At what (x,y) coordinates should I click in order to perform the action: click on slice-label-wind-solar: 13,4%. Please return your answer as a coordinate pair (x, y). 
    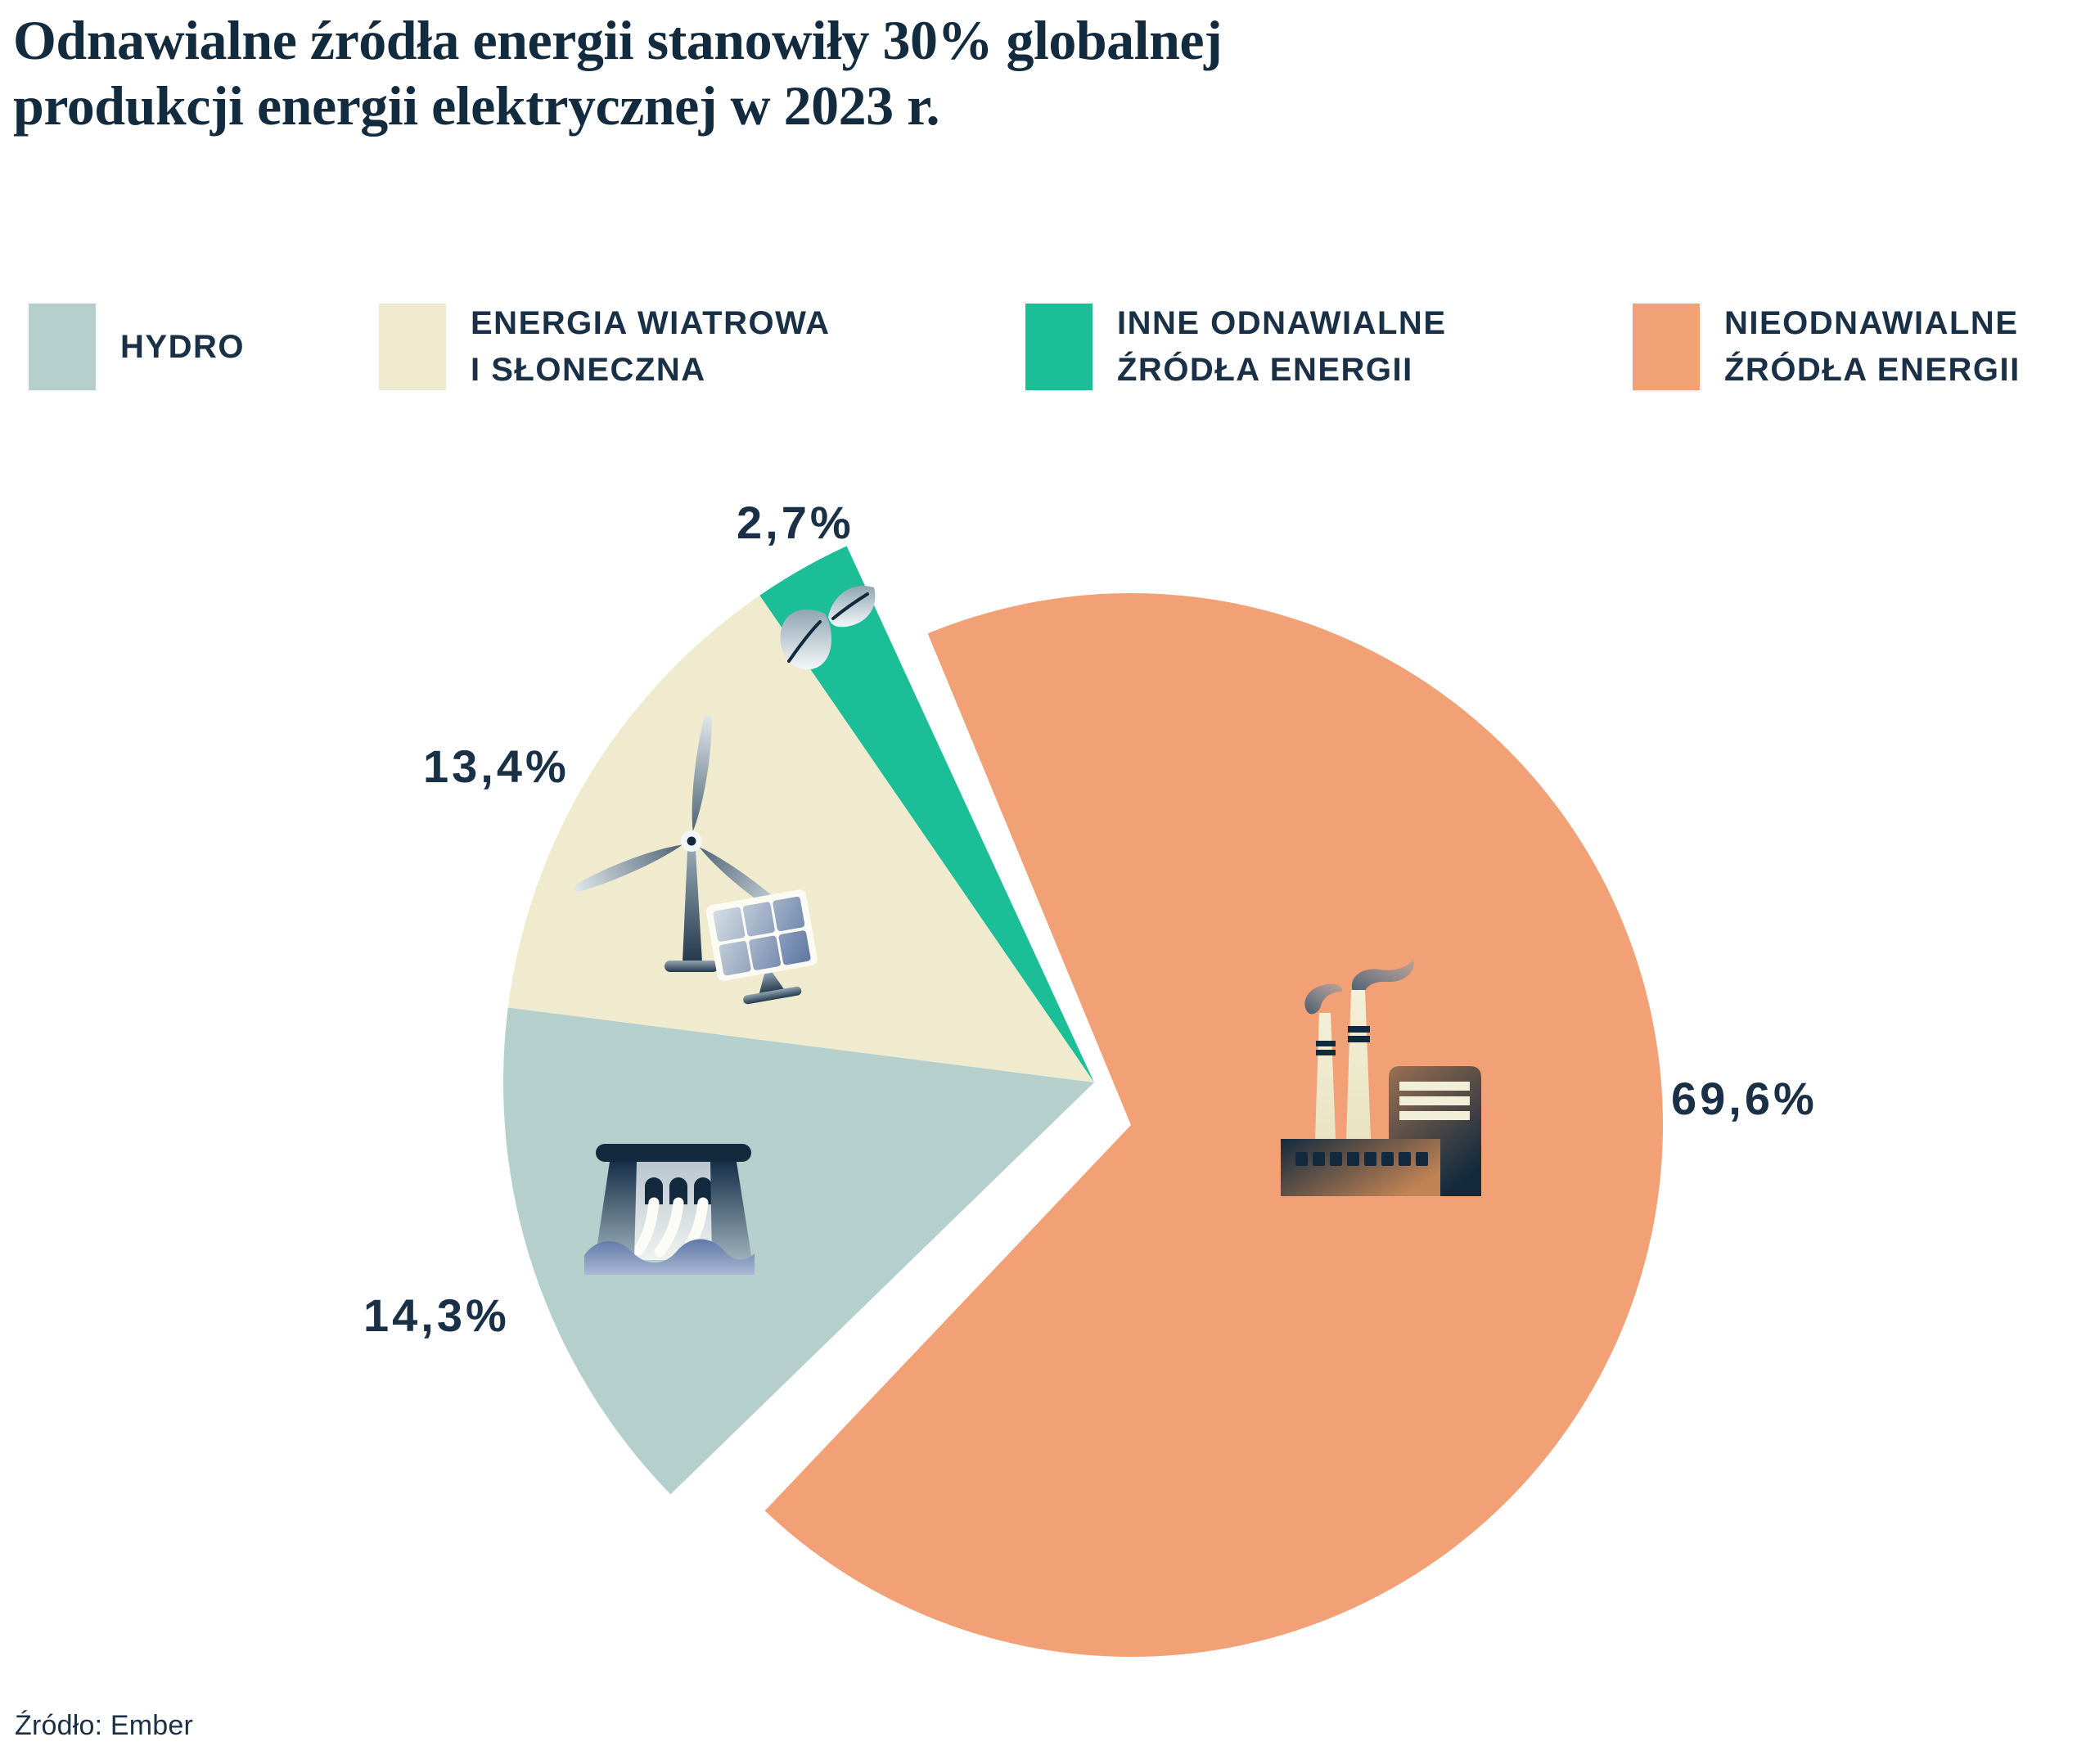
    Looking at the image, I should click on (497, 766).